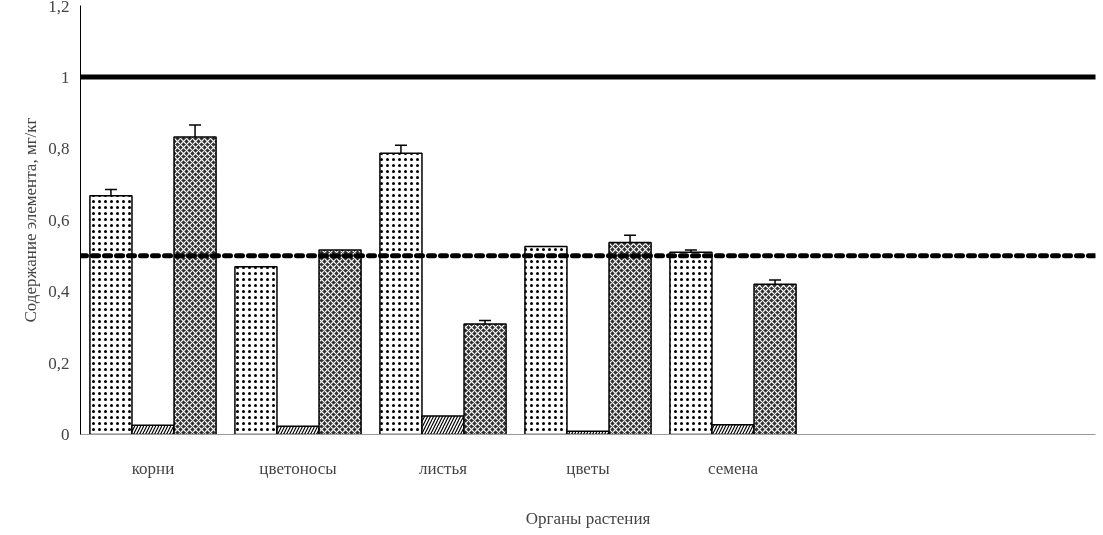  I want to click on y-tick-label: 0, so click(65, 434).